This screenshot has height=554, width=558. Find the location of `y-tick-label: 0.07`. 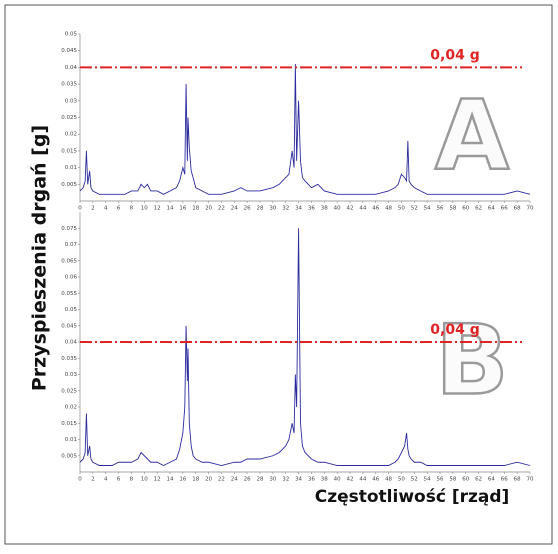

y-tick-label: 0.07 is located at coordinates (71, 245).